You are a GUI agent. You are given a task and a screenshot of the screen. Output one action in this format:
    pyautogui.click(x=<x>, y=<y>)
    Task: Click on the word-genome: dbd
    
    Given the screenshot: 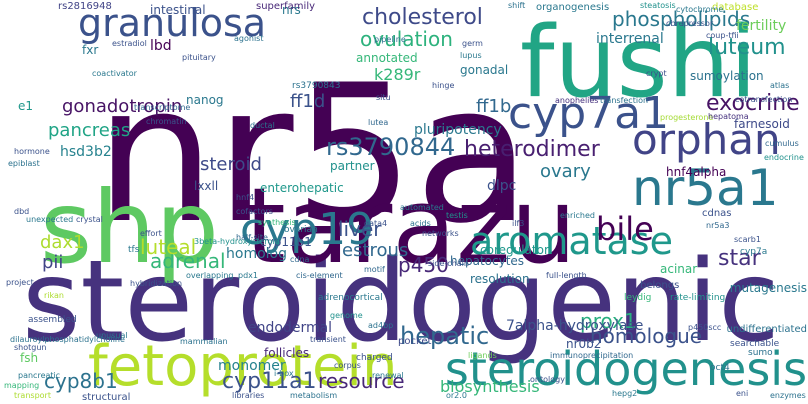 What is the action you would take?
    pyautogui.click(x=21, y=211)
    